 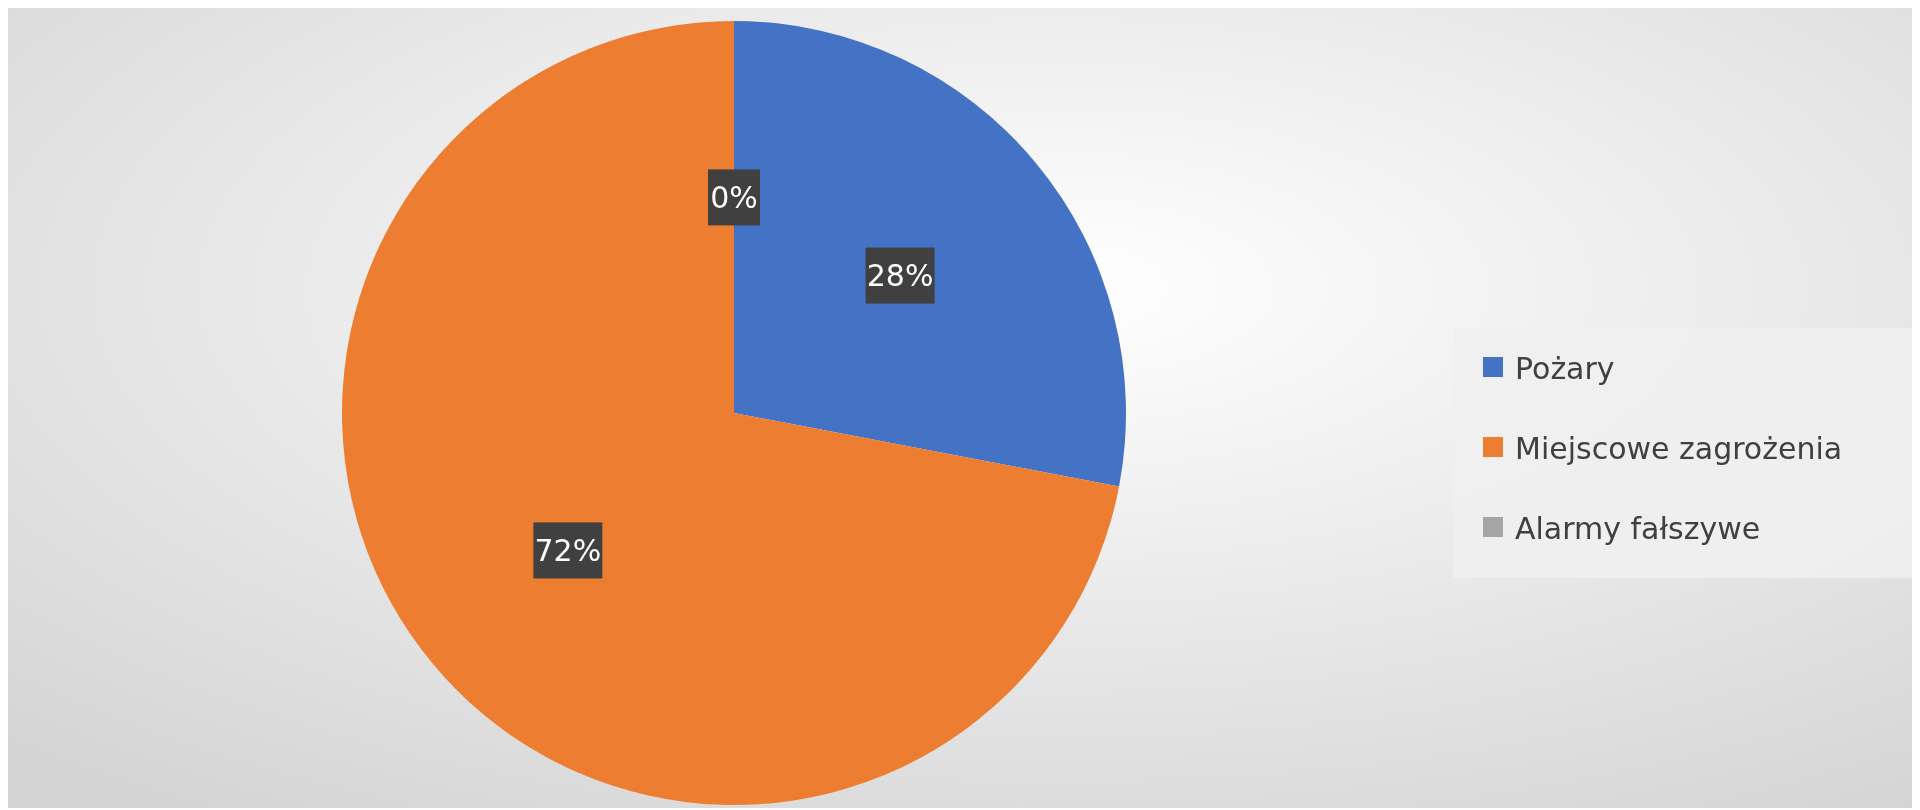 What do you see at coordinates (1565, 368) in the screenshot?
I see `legend-label: Pożary` at bounding box center [1565, 368].